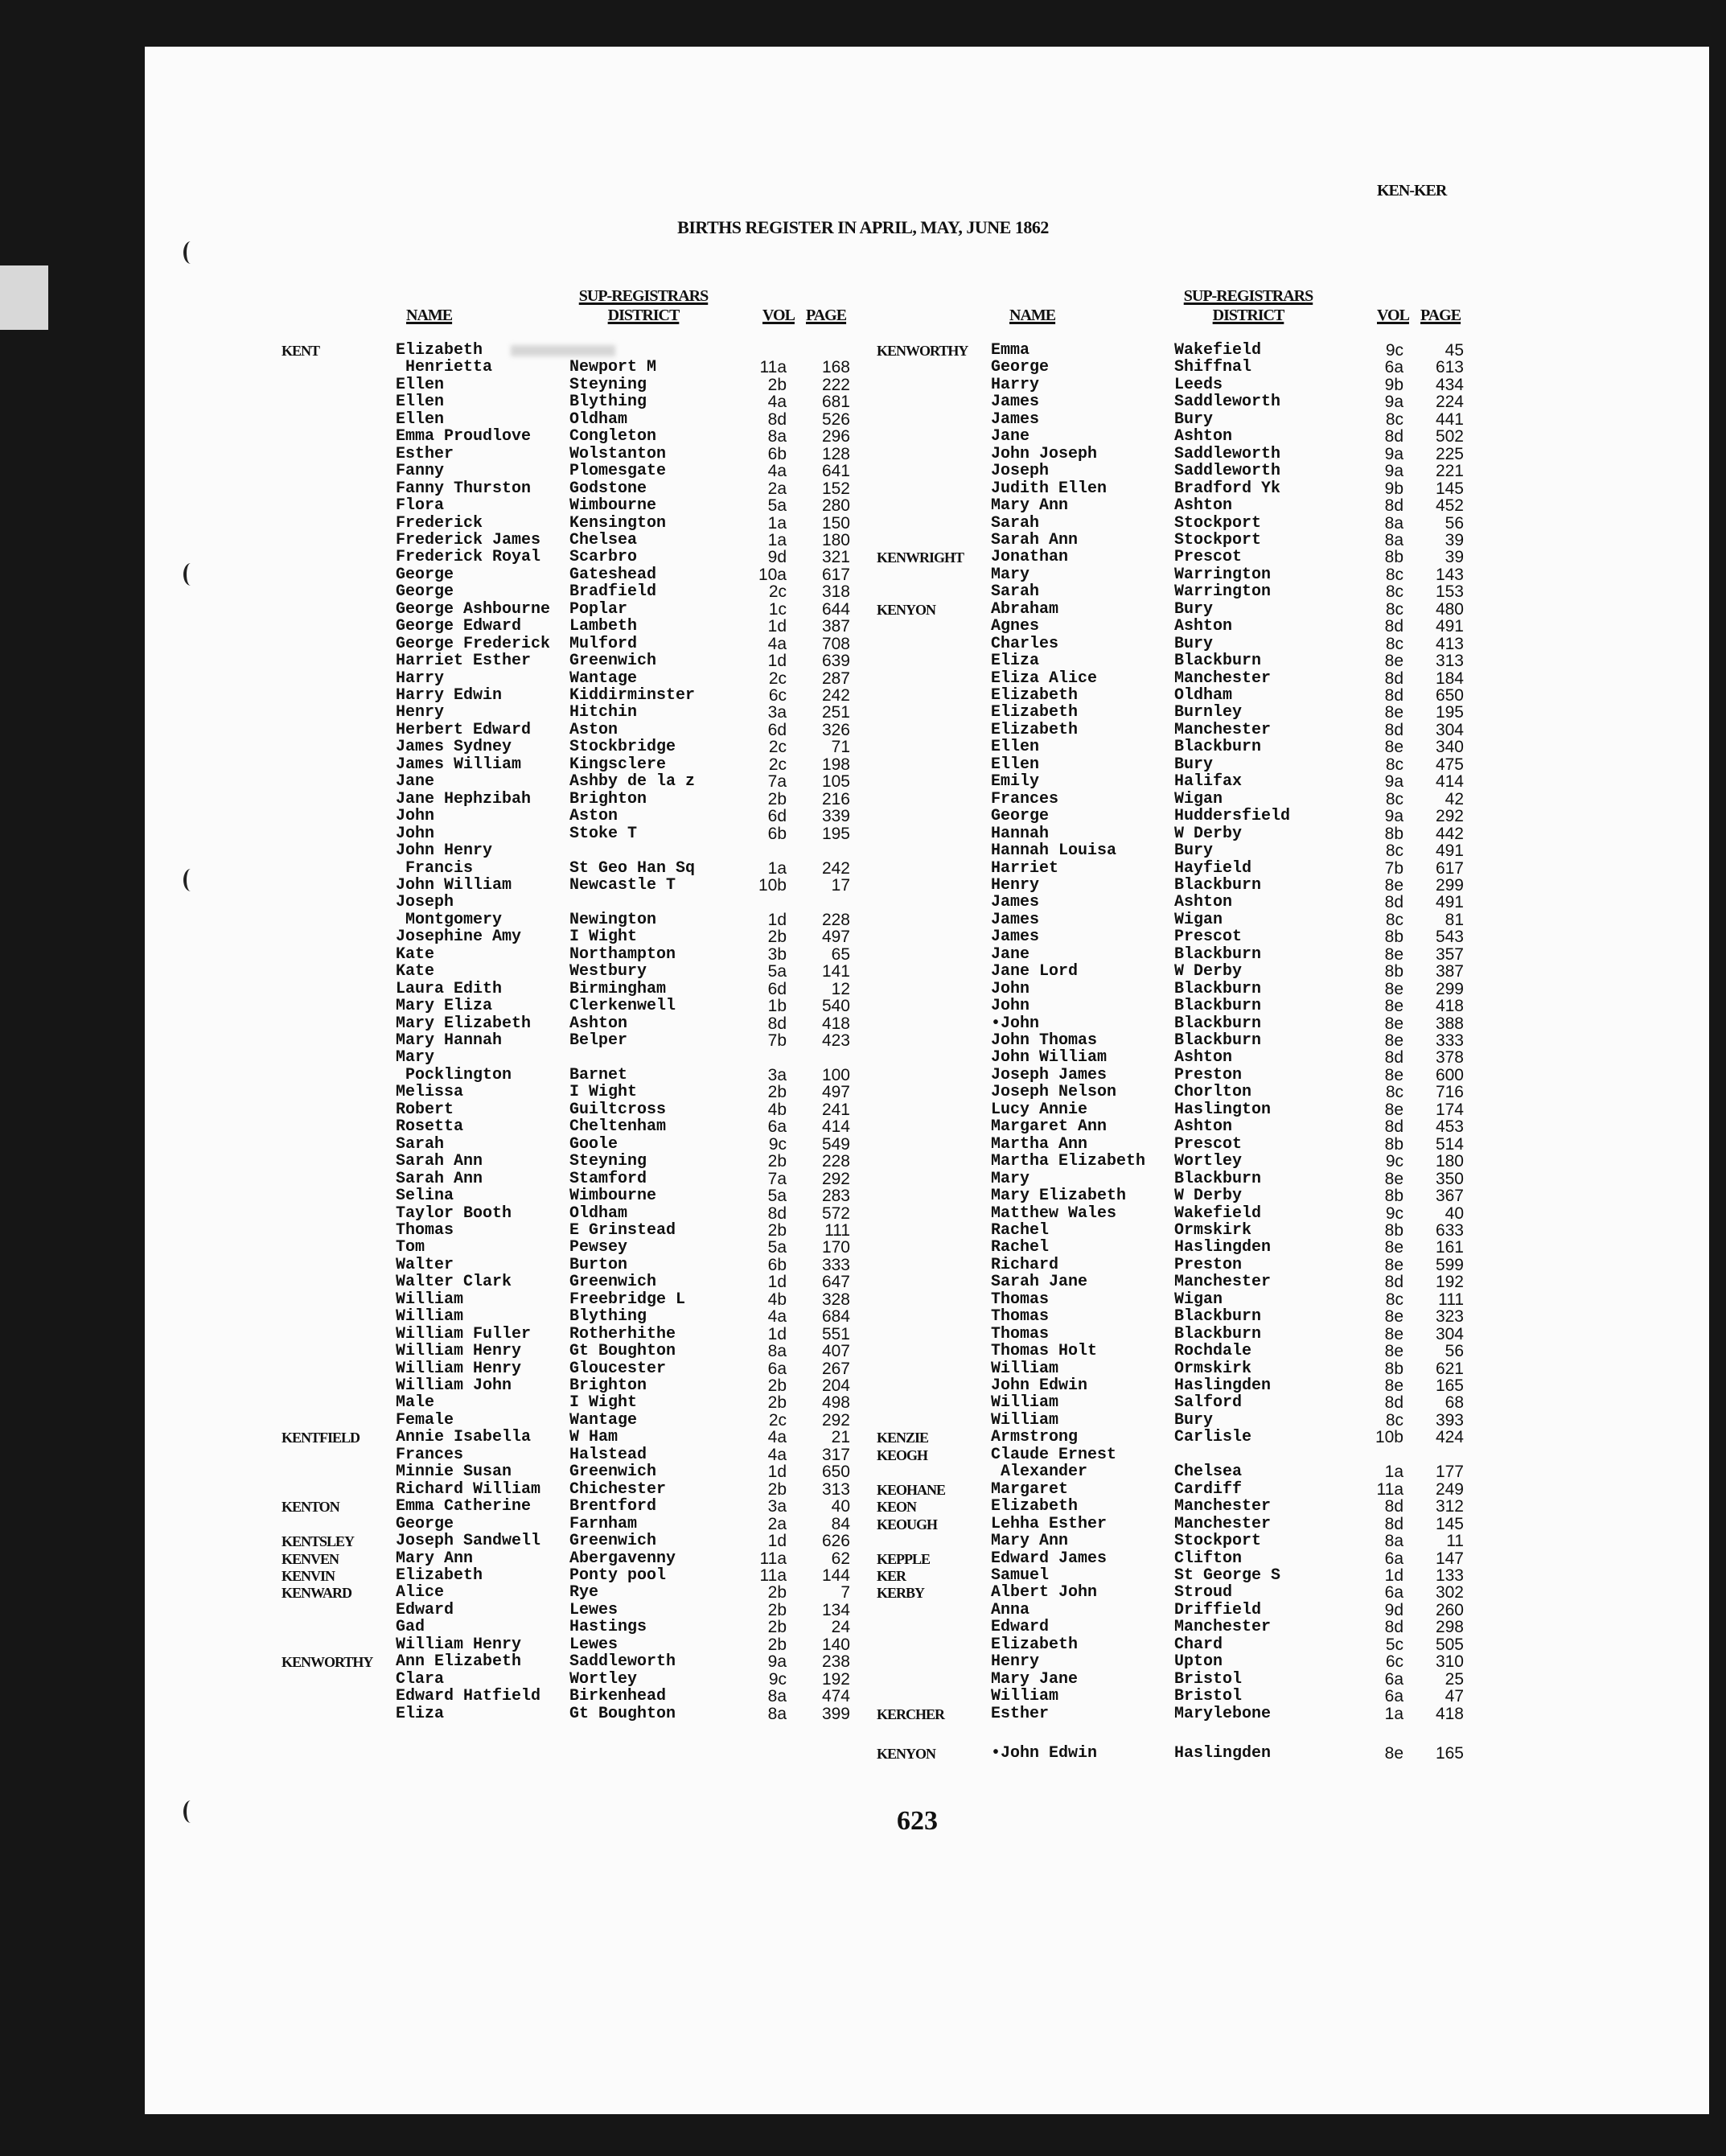 This screenshot has width=1726, height=2156. What do you see at coordinates (835, 1074) in the screenshot?
I see `page-cell: 100` at bounding box center [835, 1074].